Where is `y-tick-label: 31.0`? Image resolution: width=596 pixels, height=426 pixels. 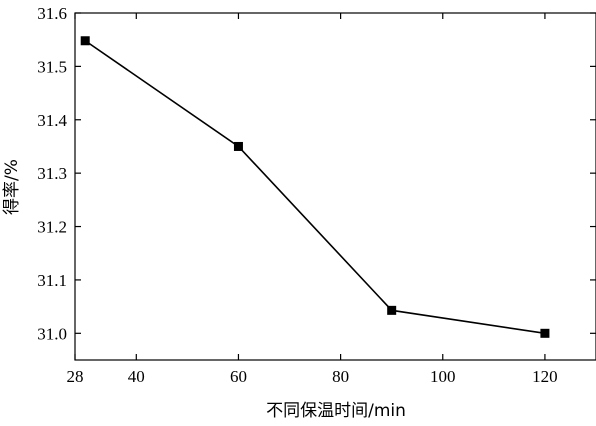 y-tick-label: 31.0 is located at coordinates (52, 333).